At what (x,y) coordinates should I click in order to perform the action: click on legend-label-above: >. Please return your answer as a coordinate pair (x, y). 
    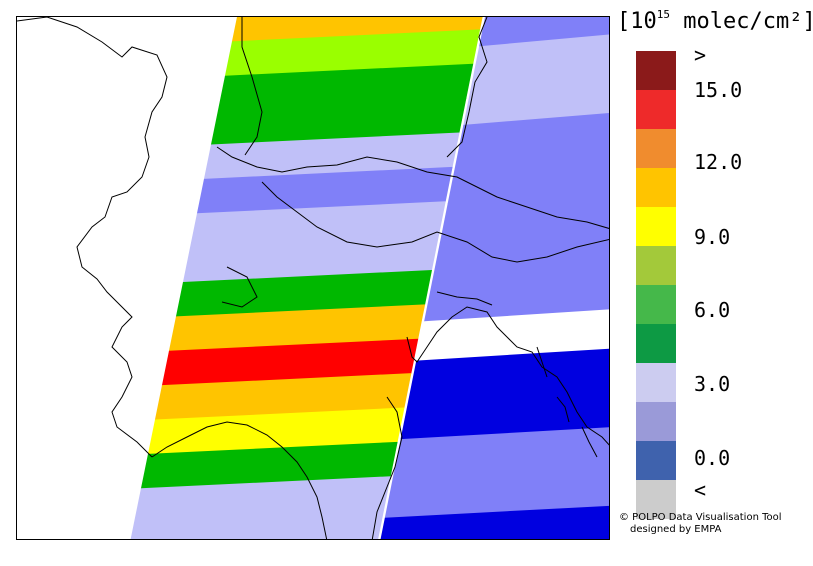
    Looking at the image, I should click on (700, 55).